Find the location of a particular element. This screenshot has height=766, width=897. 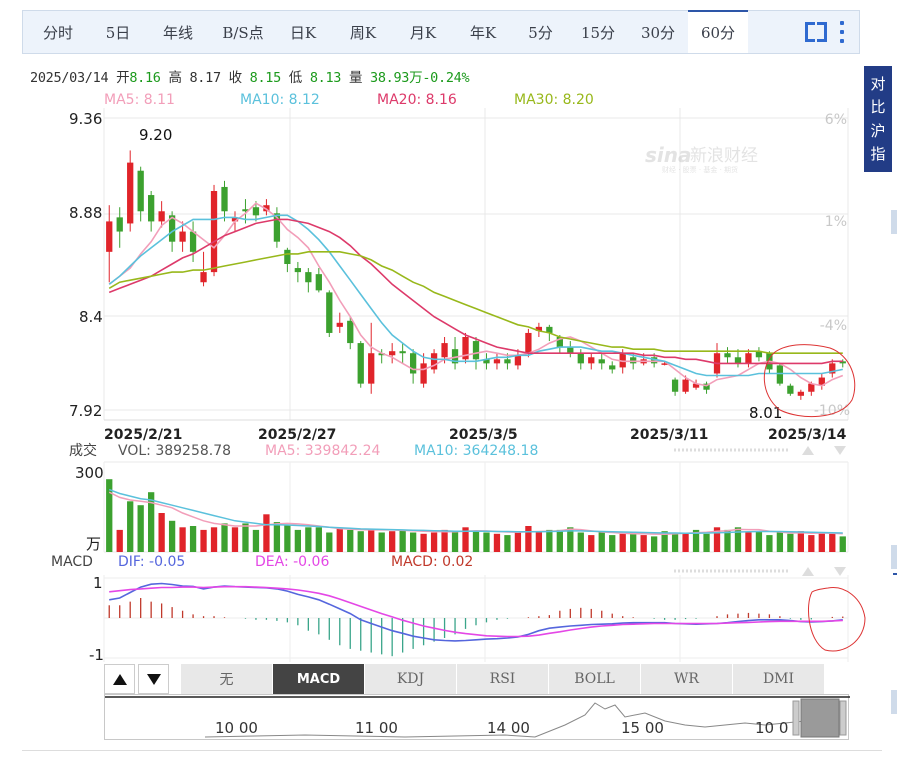

more-vertical-icon is located at coordinates (842, 32).